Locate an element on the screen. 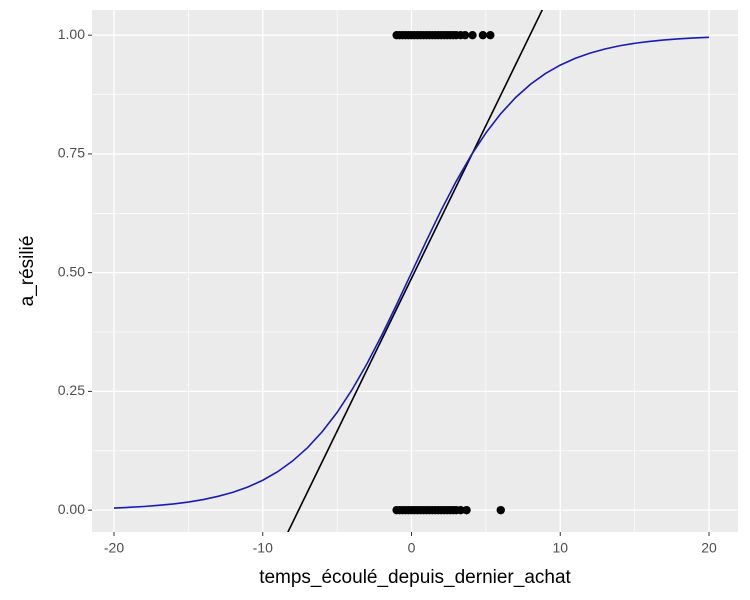 The height and width of the screenshot is (600, 750). y-tick-label: 0.50 is located at coordinates (71, 271).